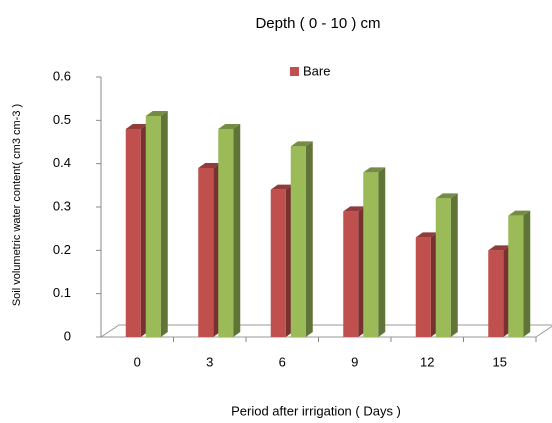 The image size is (552, 423). I want to click on y-tick-label: 0.5, so click(62, 119).